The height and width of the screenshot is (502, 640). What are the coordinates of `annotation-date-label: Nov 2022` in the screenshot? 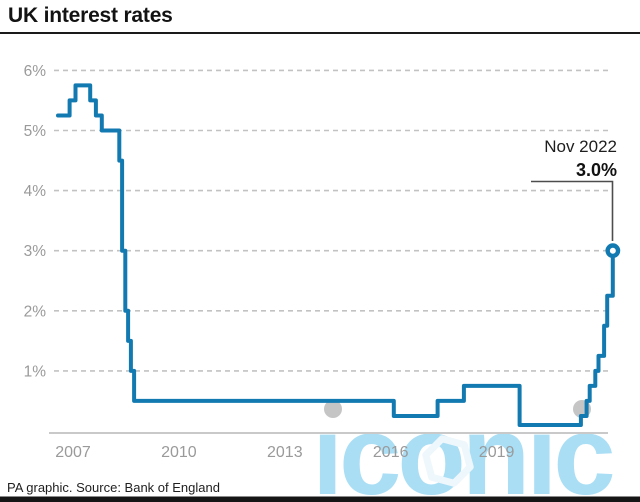 It's located at (580, 146).